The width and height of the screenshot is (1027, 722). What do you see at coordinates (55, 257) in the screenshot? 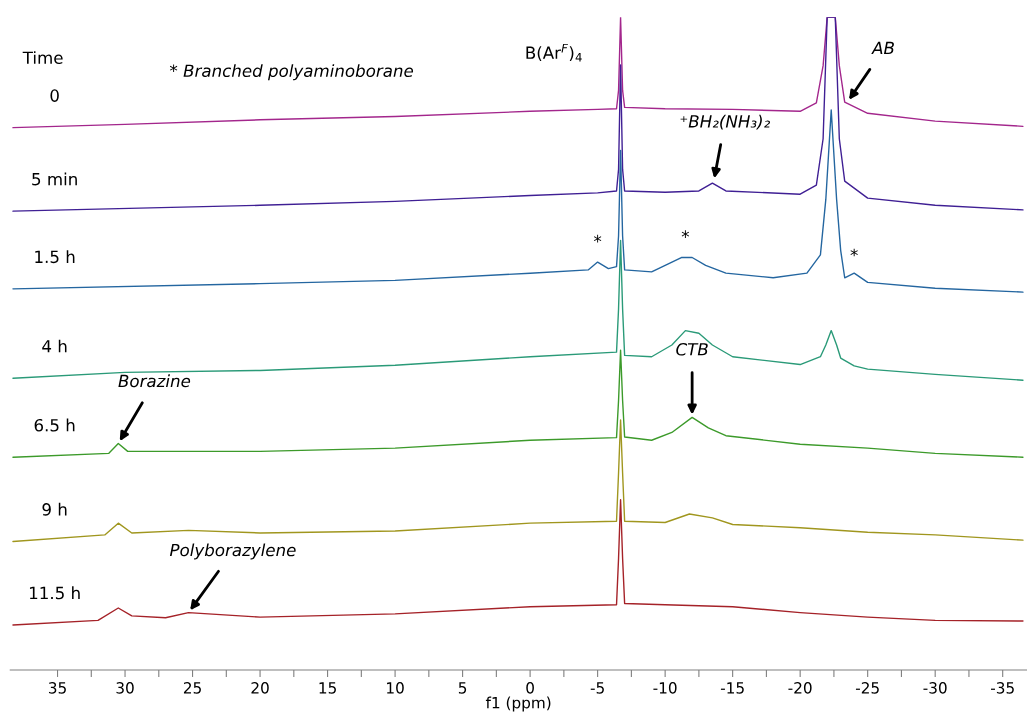
I see `series-label: 1.5 h` at bounding box center [55, 257].